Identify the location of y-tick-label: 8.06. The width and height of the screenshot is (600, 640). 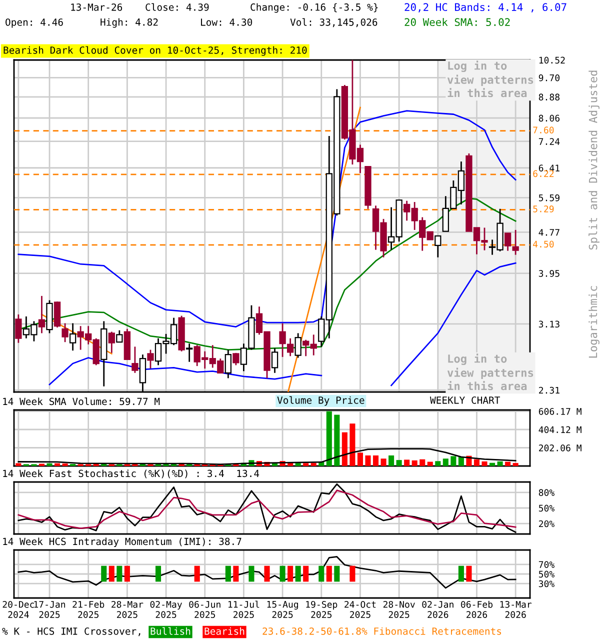
(549, 118).